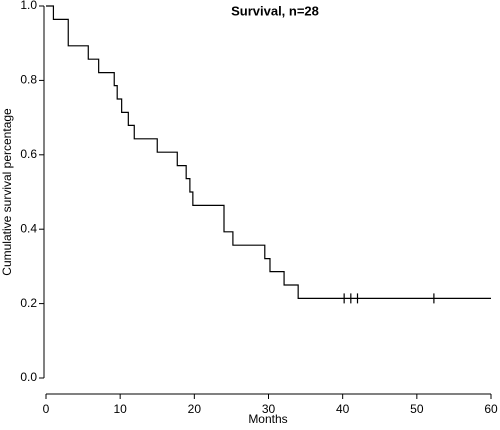  Describe the element at coordinates (491, 409) in the screenshot. I see `x-tick-label: 60` at that location.